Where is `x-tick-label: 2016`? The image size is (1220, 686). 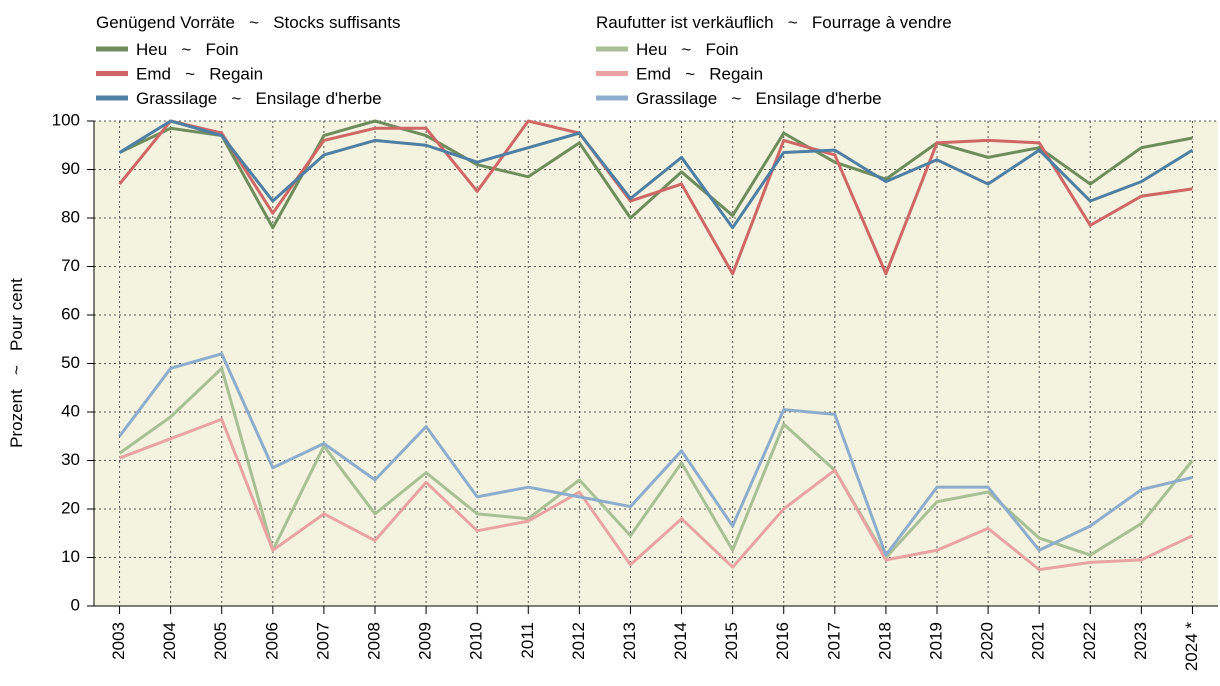
x-tick-label: 2016 is located at coordinates (782, 641).